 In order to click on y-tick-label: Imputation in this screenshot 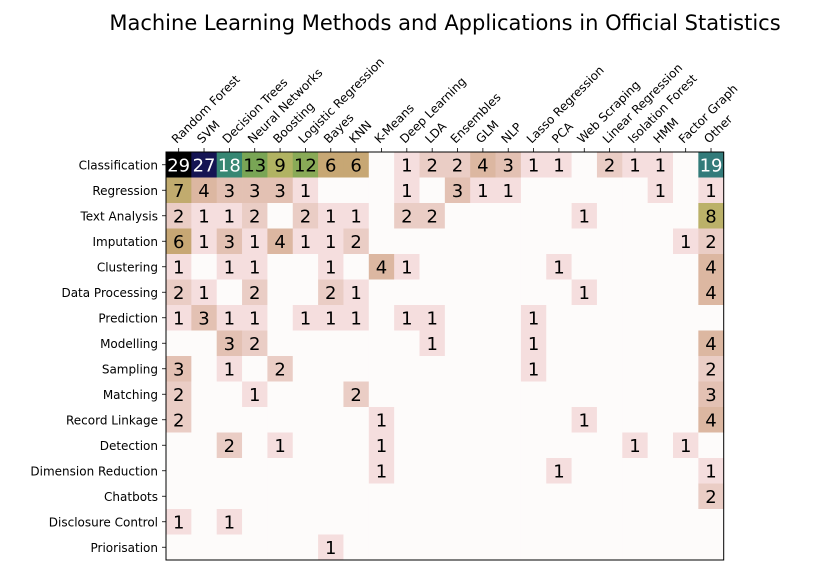, I will do `click(126, 242)`.